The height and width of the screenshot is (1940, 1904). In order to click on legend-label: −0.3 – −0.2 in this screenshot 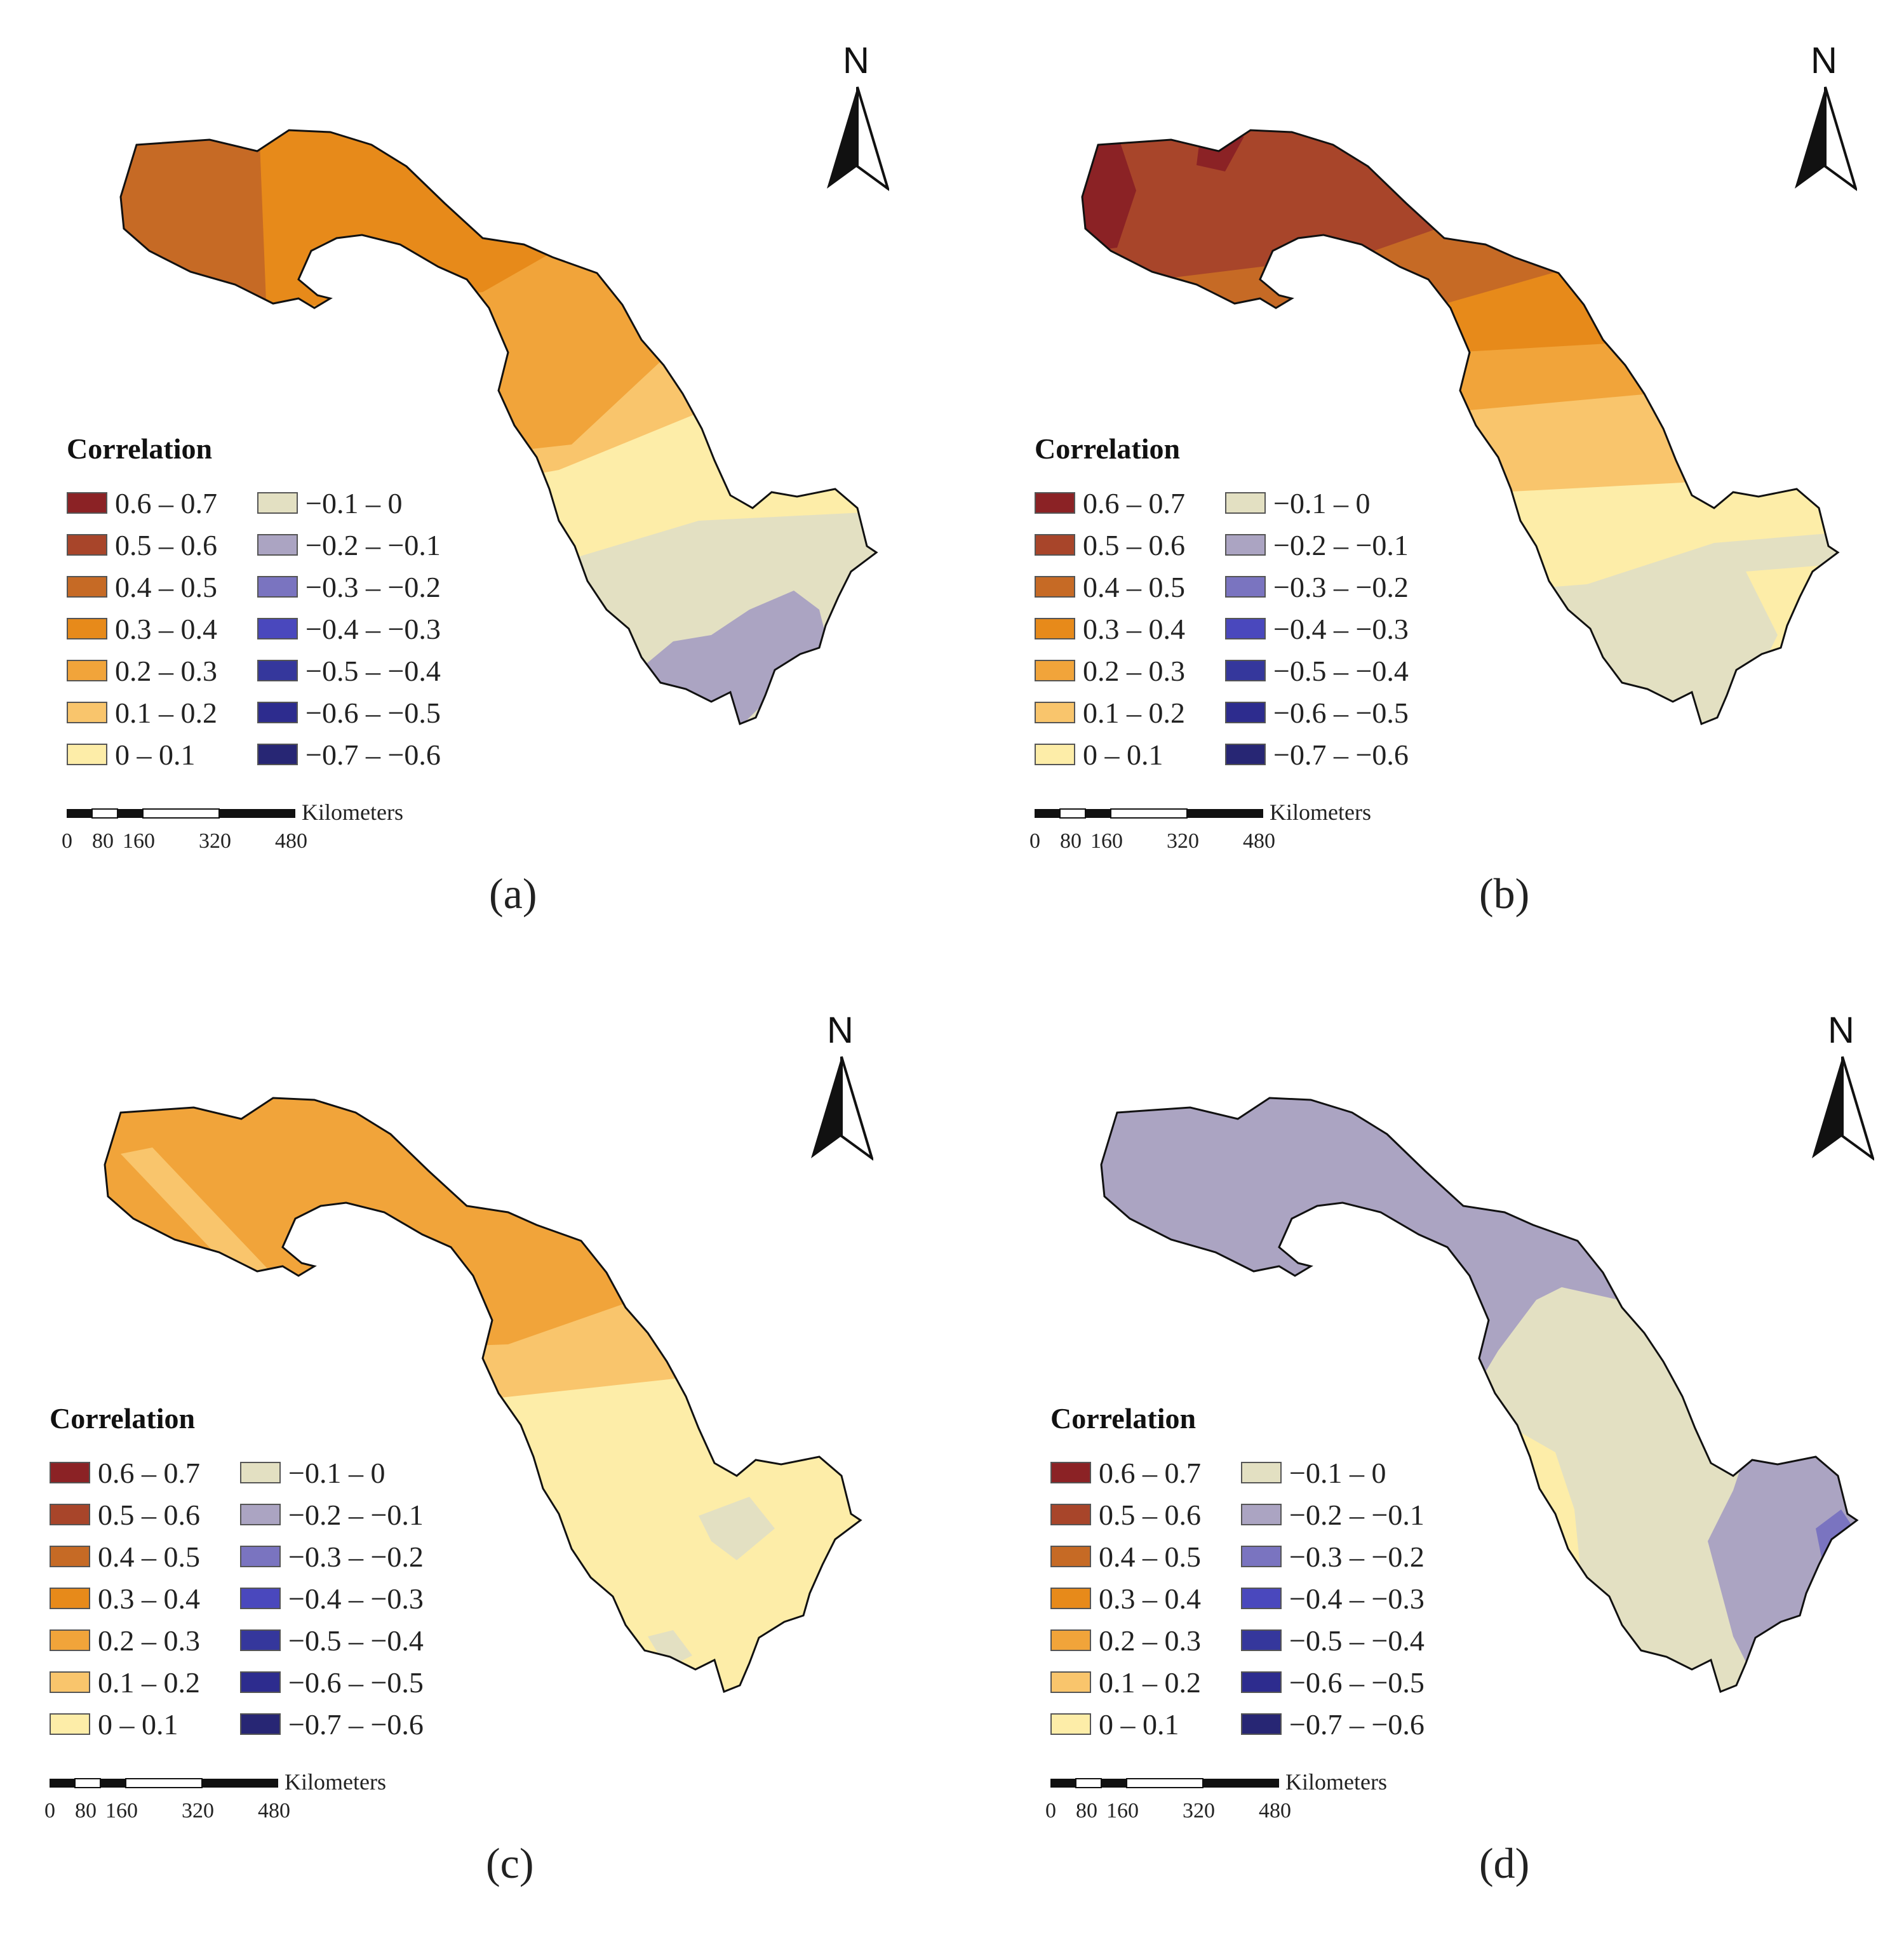, I will do `click(373, 587)`.